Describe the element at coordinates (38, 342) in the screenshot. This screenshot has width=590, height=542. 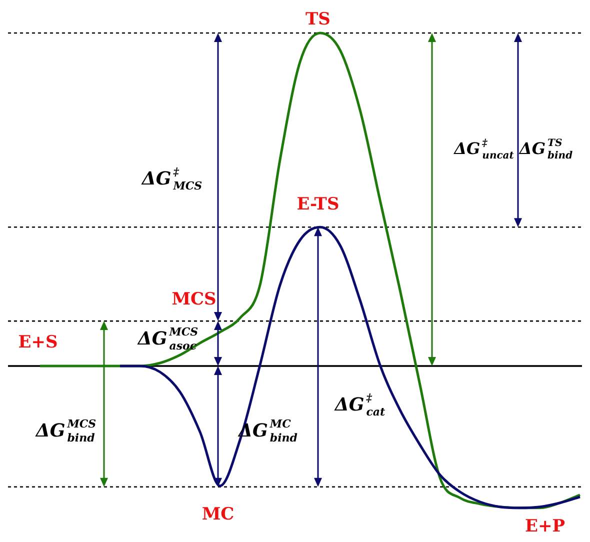
I see `annotation: E+S` at that location.